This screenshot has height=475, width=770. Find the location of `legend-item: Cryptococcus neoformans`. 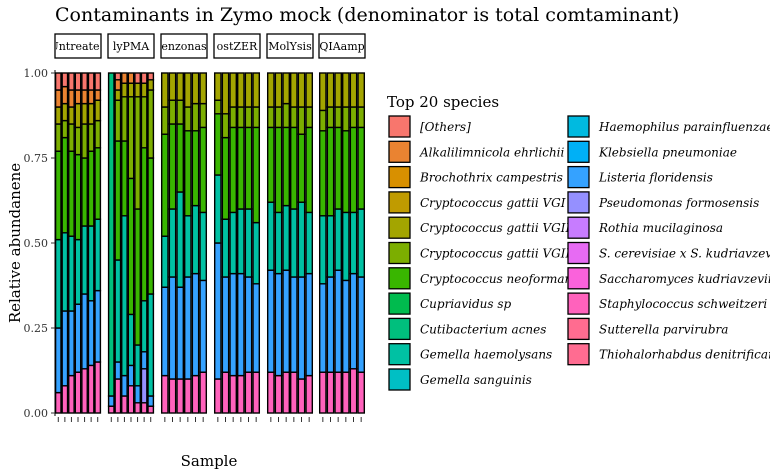

legend-item: Cryptococcus neoformans is located at coordinates (483, 278).